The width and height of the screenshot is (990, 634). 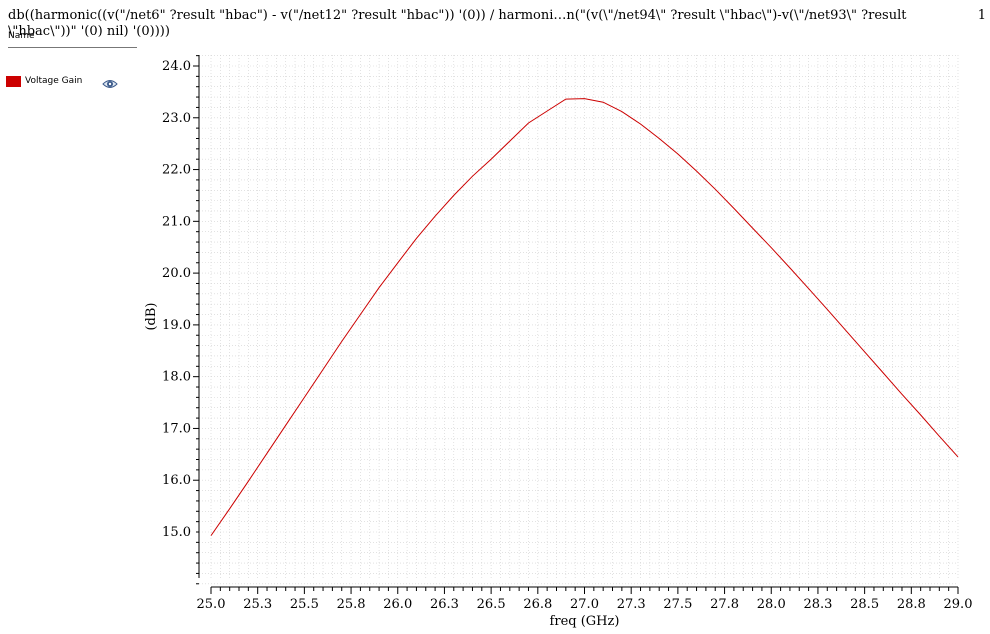 I want to click on legend-swatch, so click(x=13, y=81).